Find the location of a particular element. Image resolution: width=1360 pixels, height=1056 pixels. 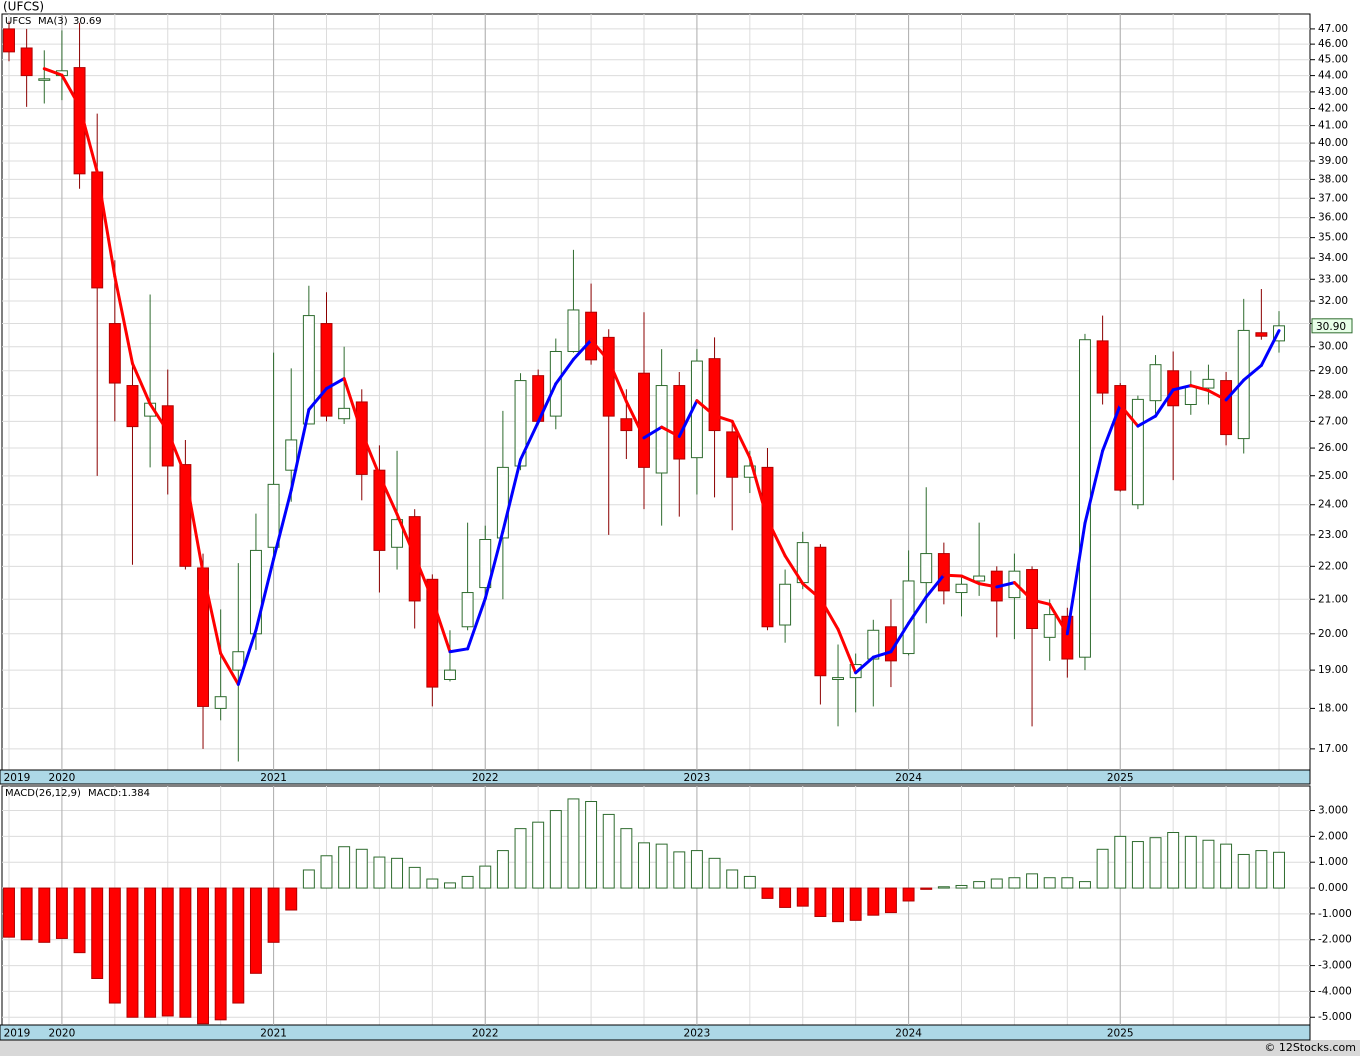

y-tick-label: 43.00 is located at coordinates (1333, 92).